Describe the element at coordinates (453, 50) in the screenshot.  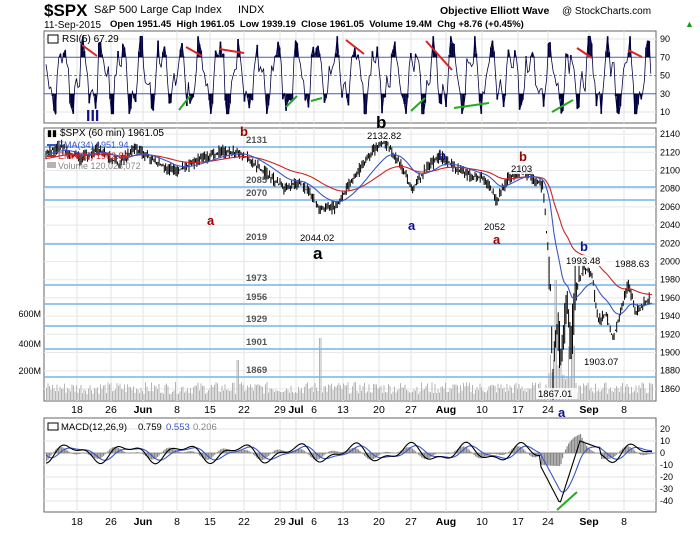
I see `rsi-overbought-fill` at that location.